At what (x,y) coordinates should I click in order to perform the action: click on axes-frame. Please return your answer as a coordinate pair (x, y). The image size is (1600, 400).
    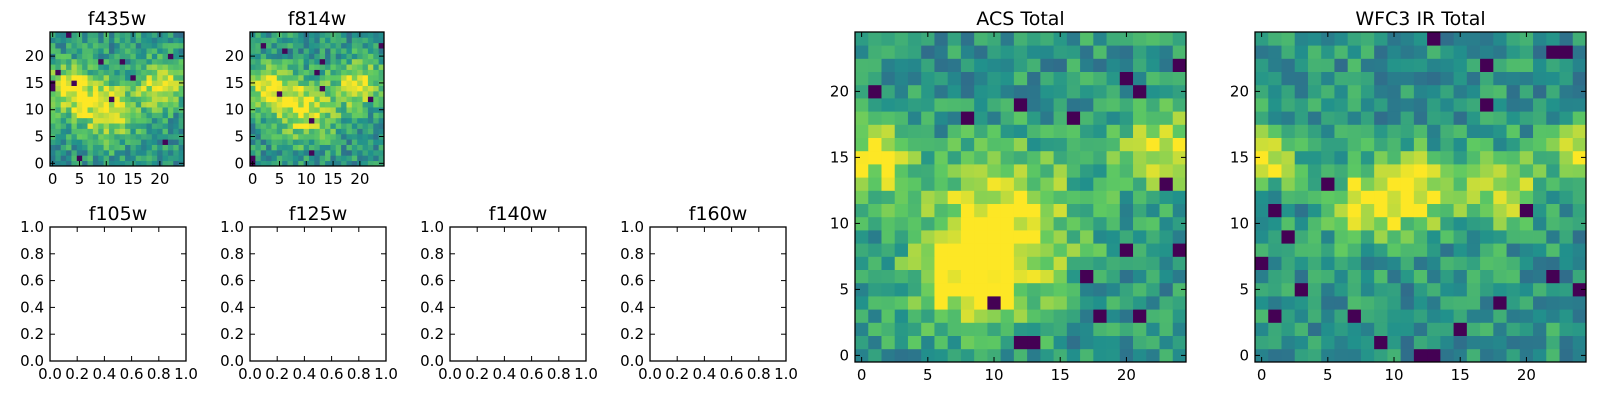
    Looking at the image, I should click on (718, 294).